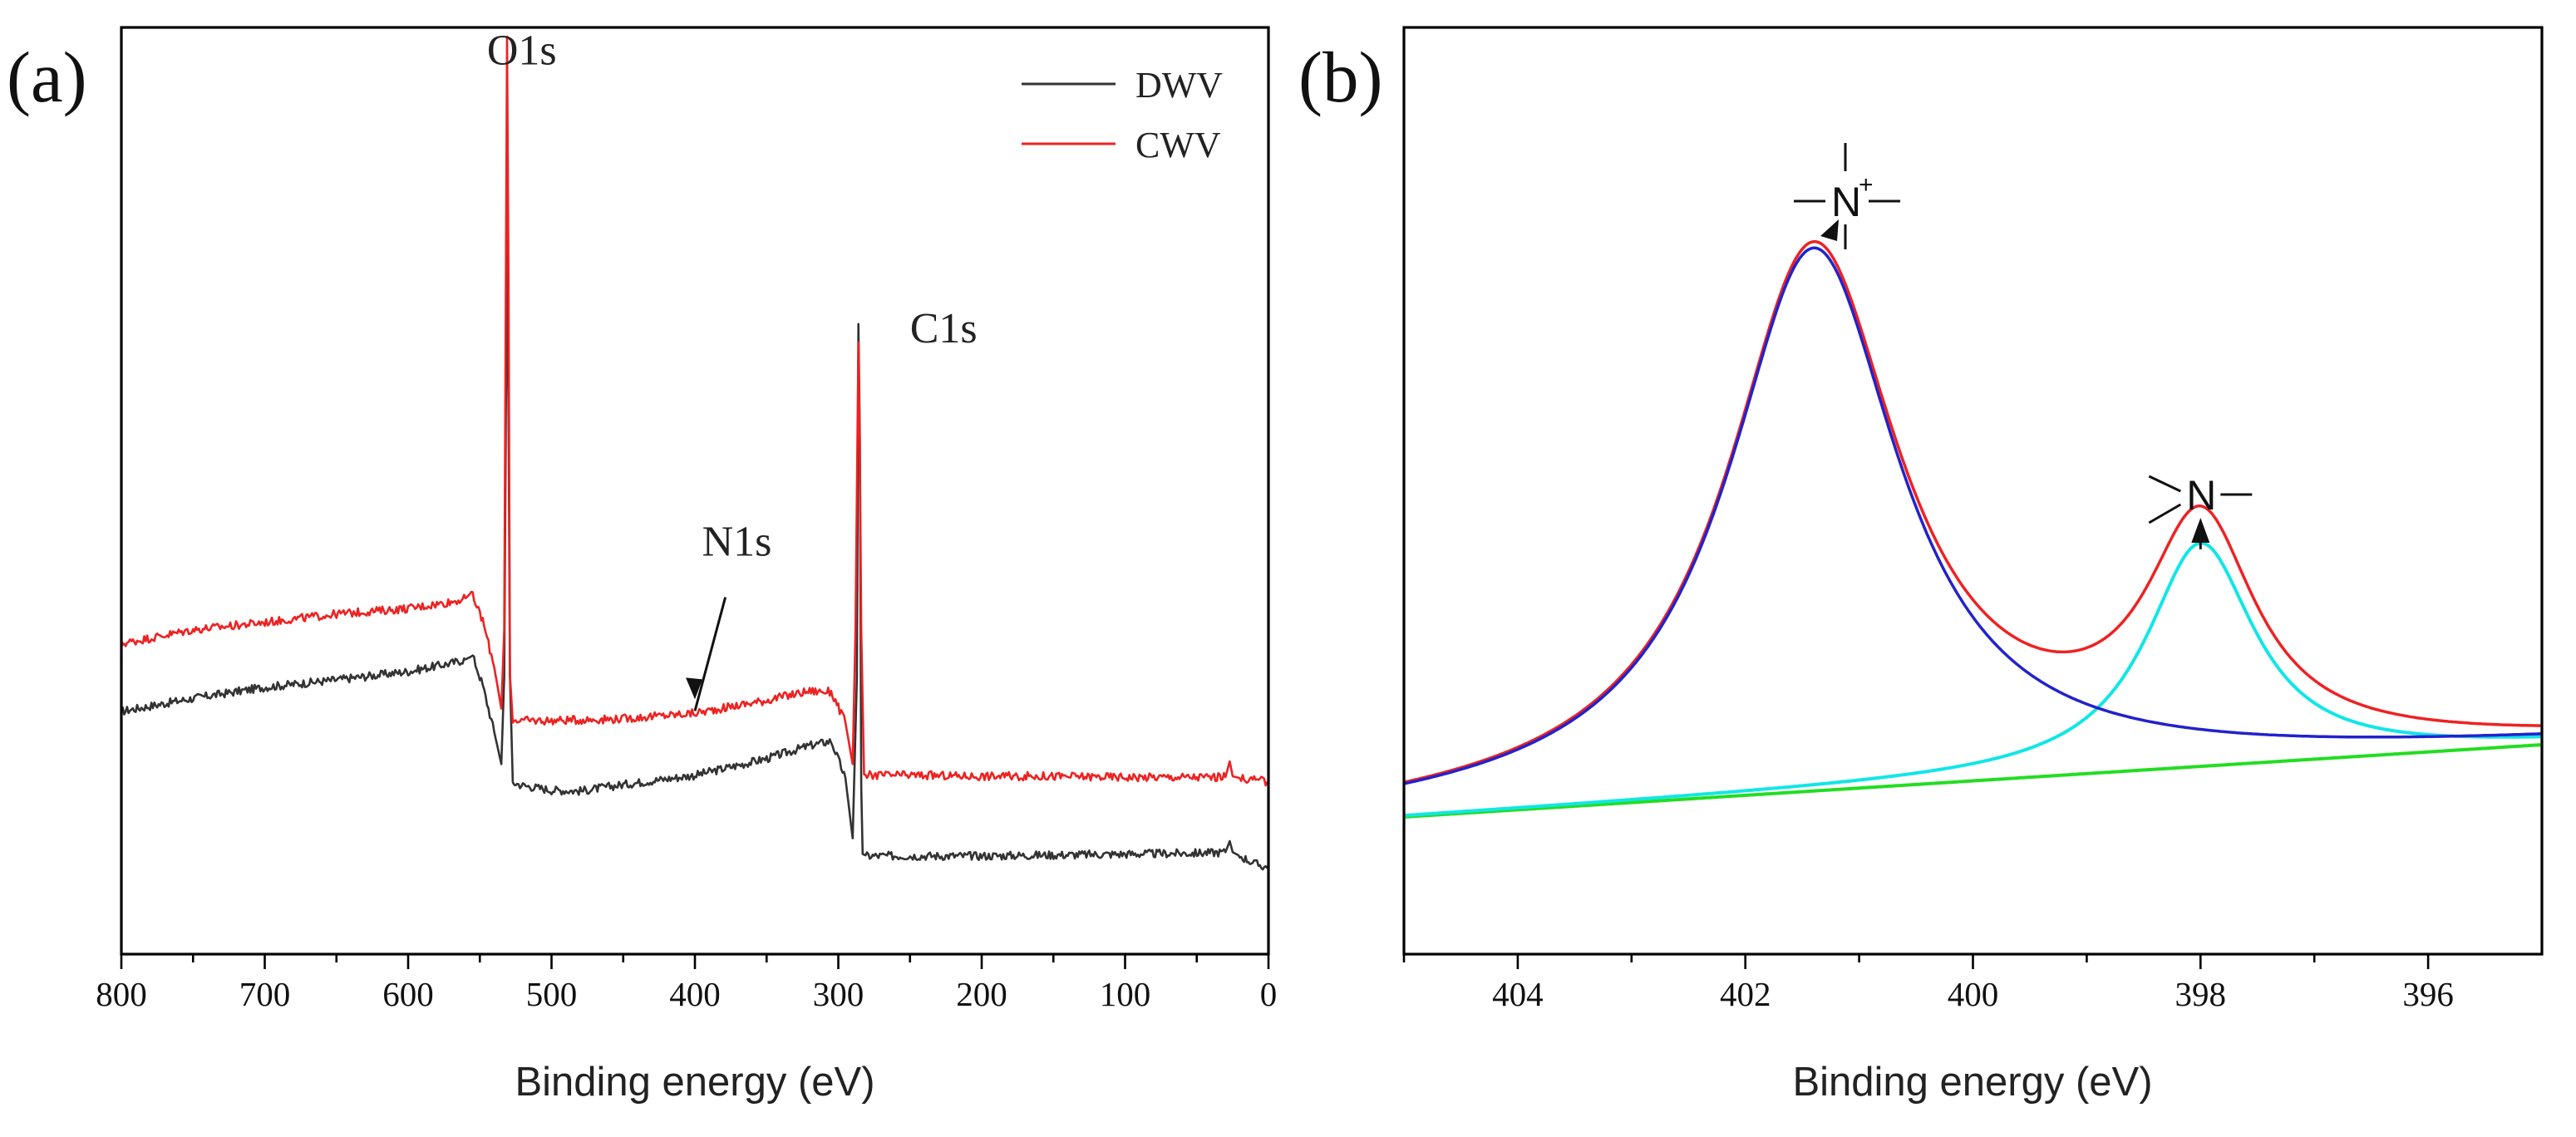 Image resolution: width=2576 pixels, height=1137 pixels. Describe the element at coordinates (1122, 115) in the screenshot. I see `panel-a-legend: DWV CWV` at that location.